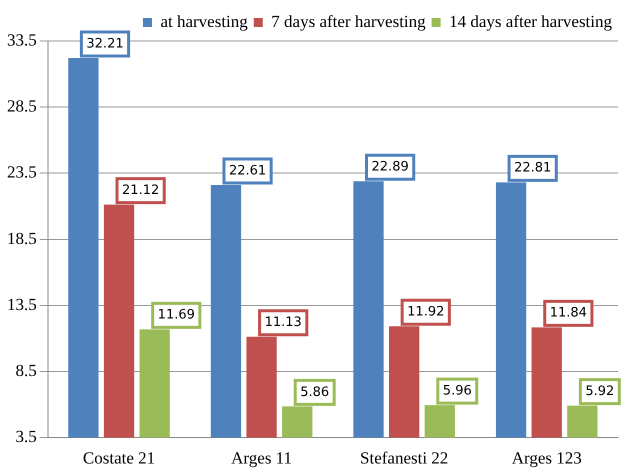  Describe the element at coordinates (119, 458) in the screenshot. I see `x-tick-label: Costate 21` at that location.